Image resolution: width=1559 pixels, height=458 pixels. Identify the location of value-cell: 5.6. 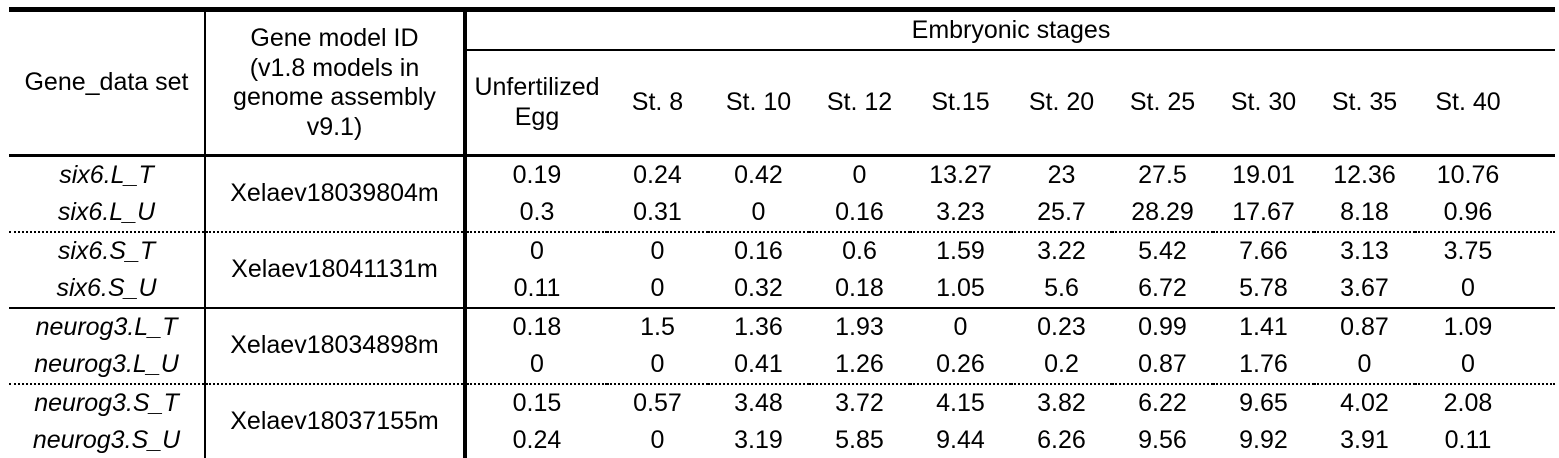
(1061, 289).